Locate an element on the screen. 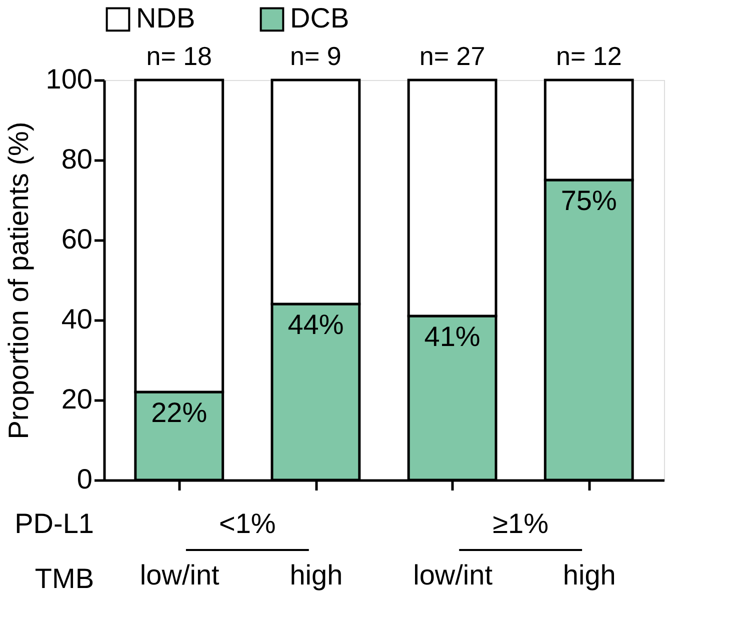 Image resolution: width=730 pixels, height=624 pixels. y-tick-label: 60 is located at coordinates (76, 239).